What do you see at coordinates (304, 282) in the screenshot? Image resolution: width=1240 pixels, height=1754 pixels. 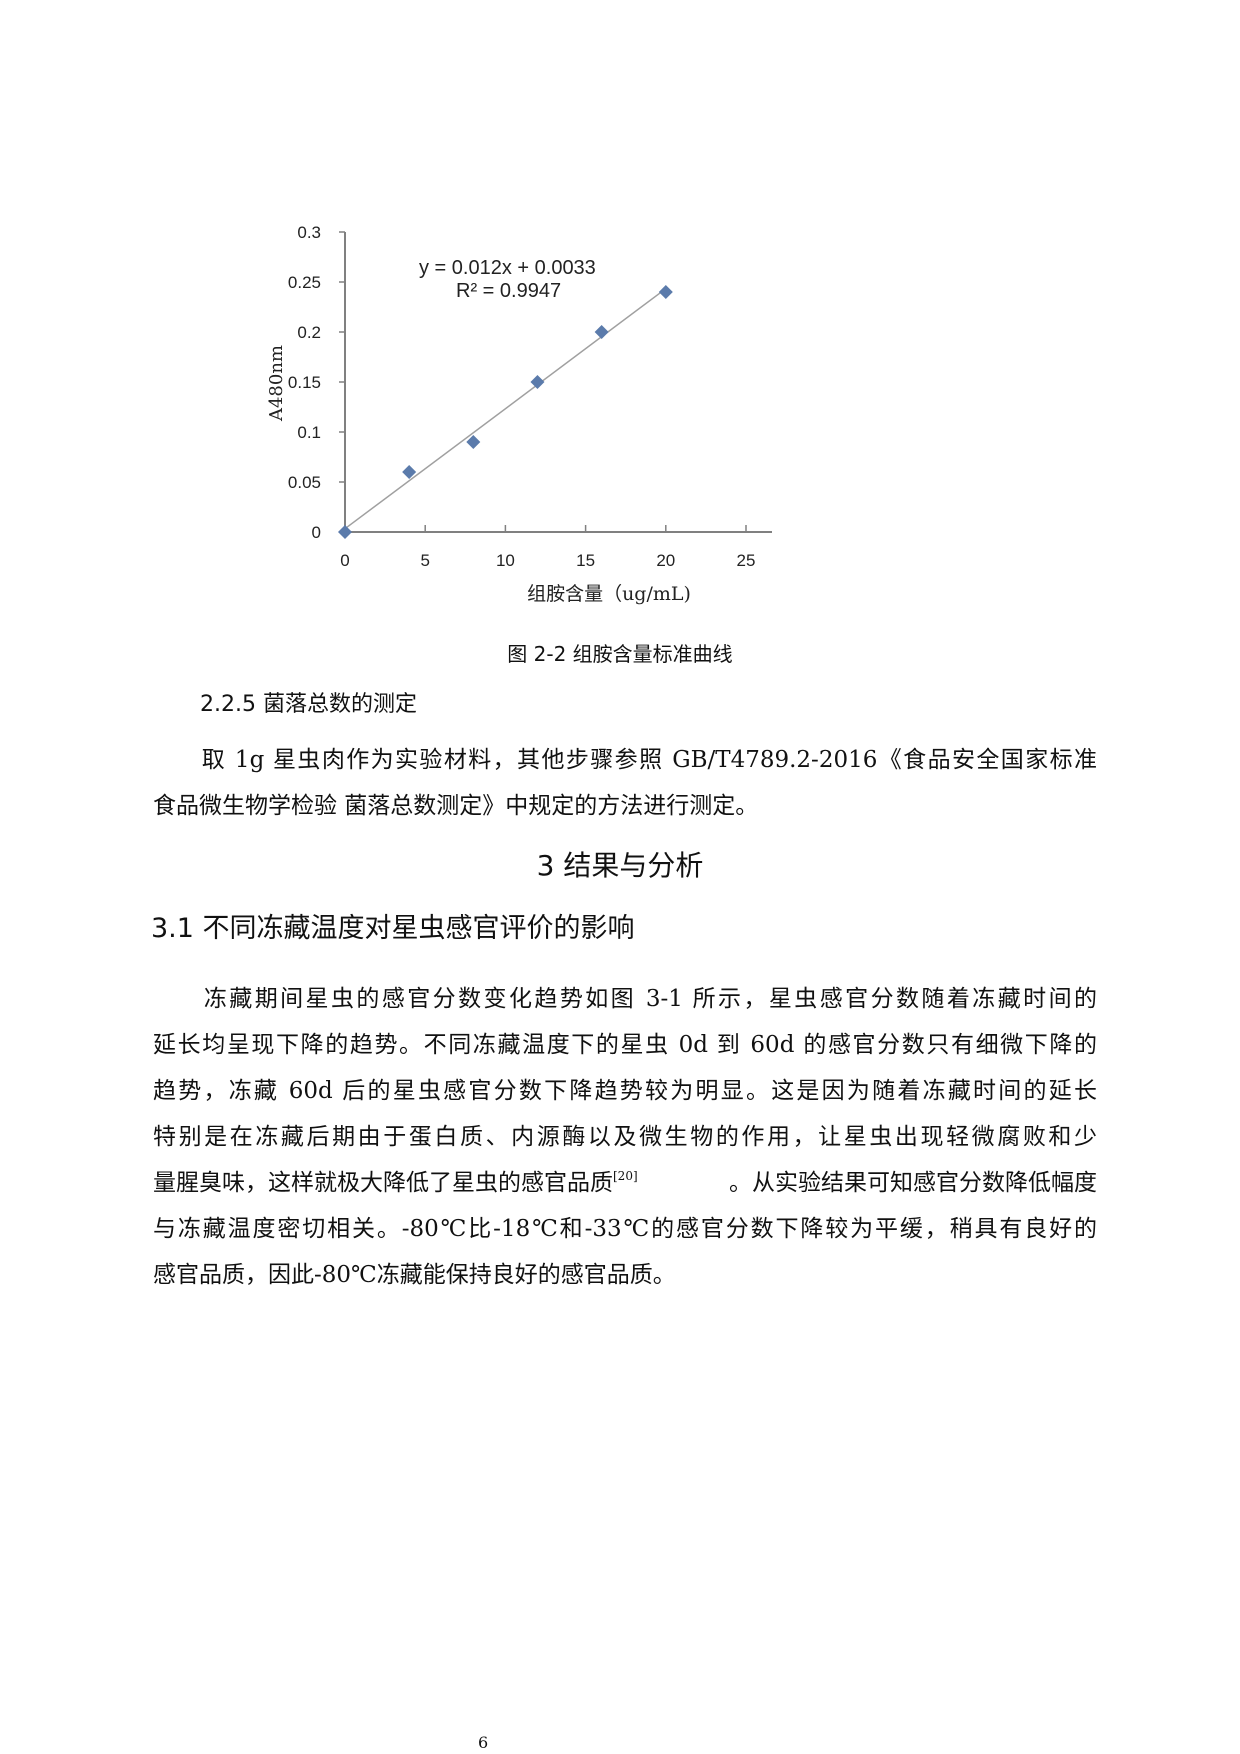 I see `y-tick-label: 0.25` at bounding box center [304, 282].